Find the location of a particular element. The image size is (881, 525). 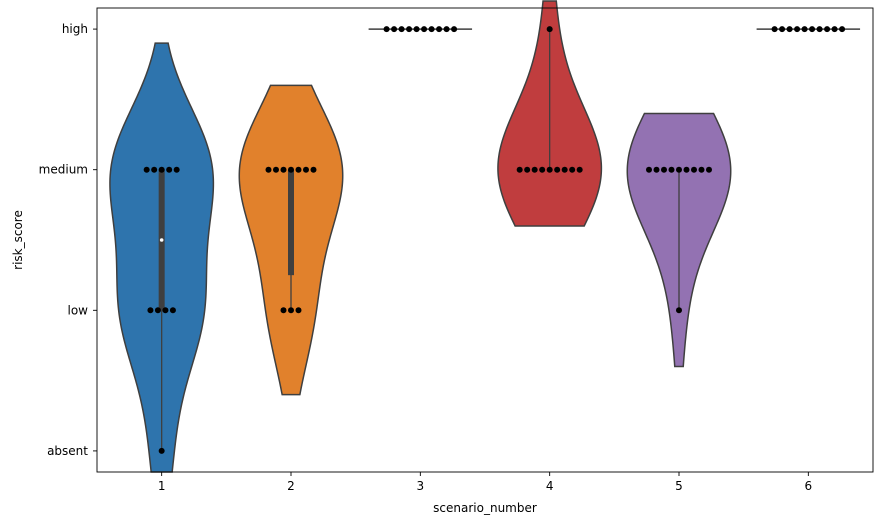

swarm-point-4-high is located at coordinates (549, 29).